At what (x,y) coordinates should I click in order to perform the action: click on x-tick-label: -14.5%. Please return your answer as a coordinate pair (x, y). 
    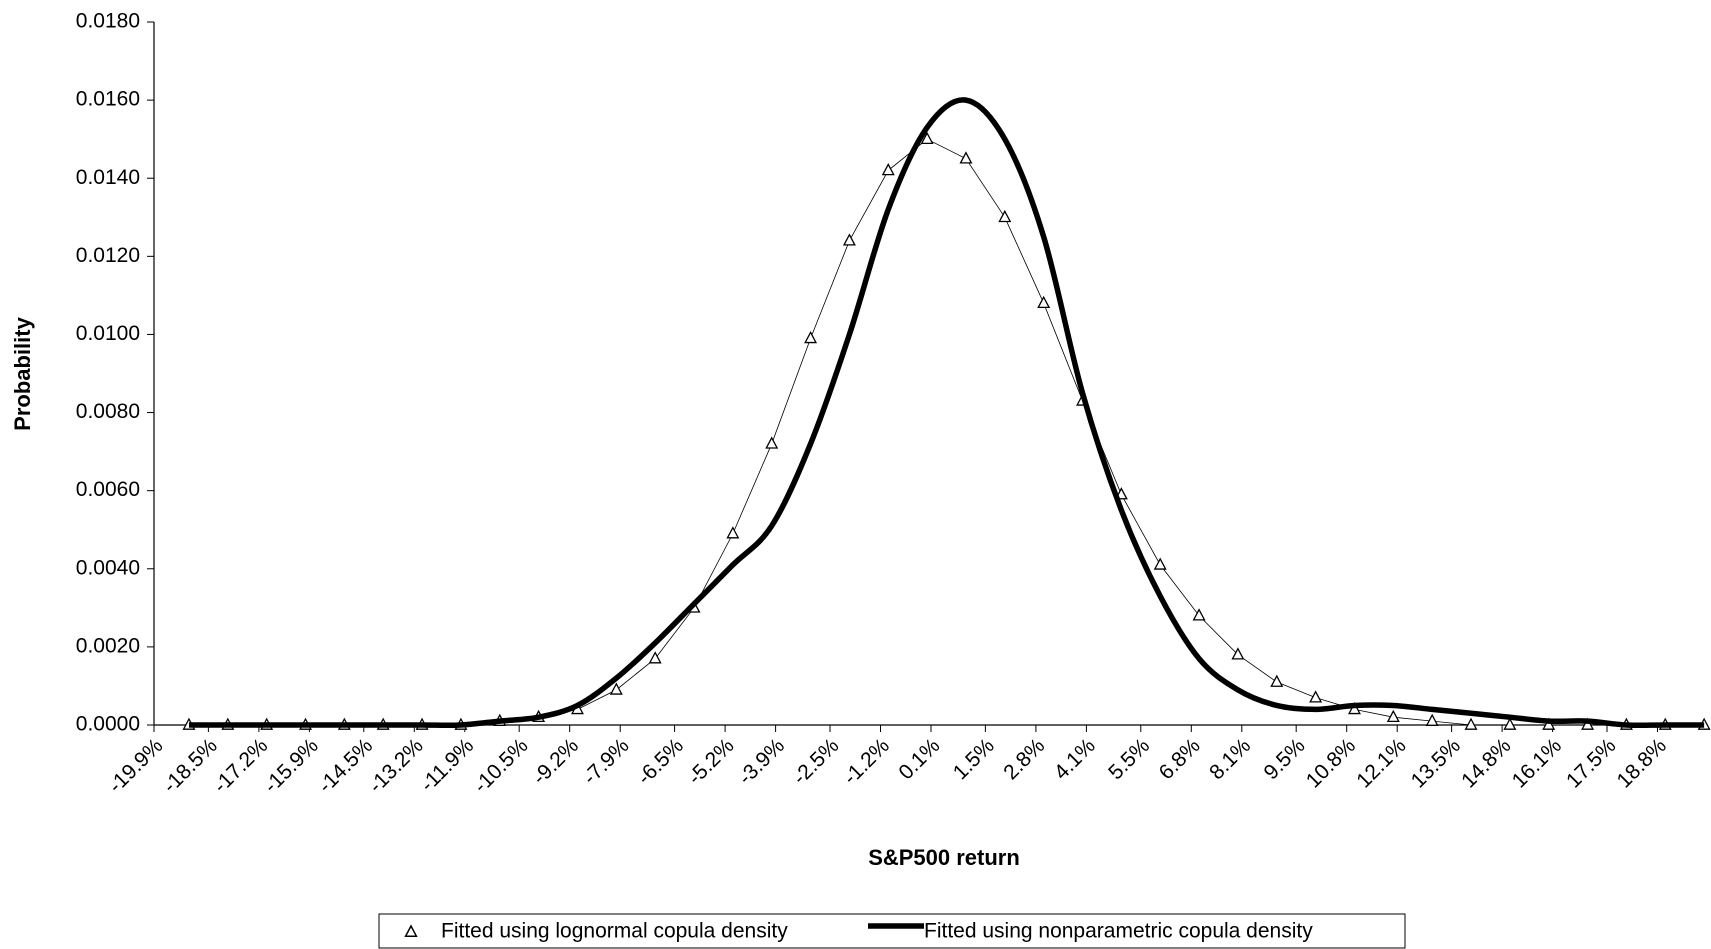
    Looking at the image, I should click on (345, 765).